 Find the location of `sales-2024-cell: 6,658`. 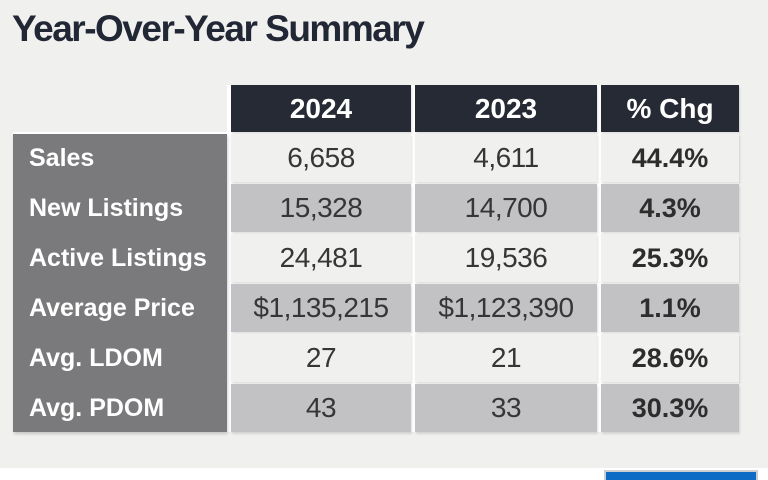

sales-2024-cell: 6,658 is located at coordinates (321, 158).